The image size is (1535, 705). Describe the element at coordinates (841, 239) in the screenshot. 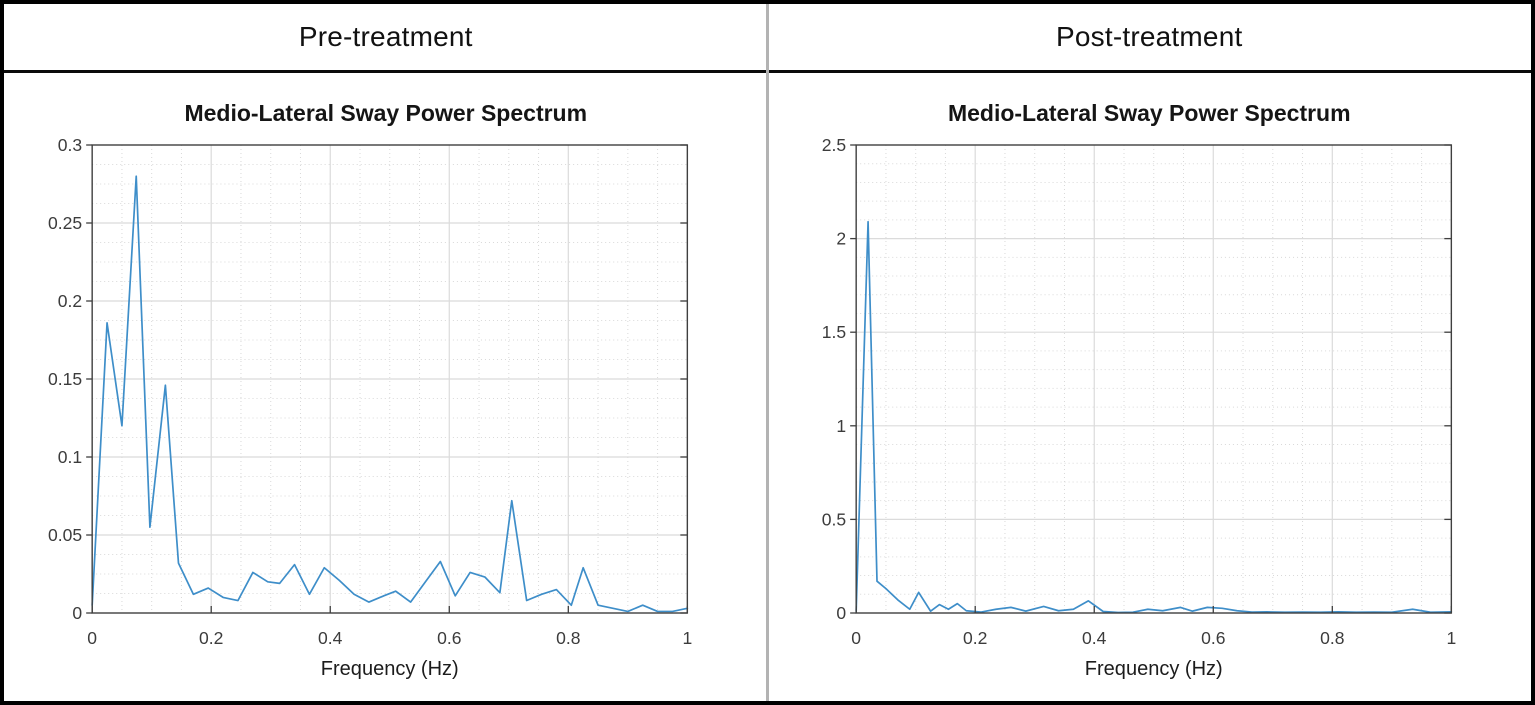

I see `y-tick-label: 2` at that location.